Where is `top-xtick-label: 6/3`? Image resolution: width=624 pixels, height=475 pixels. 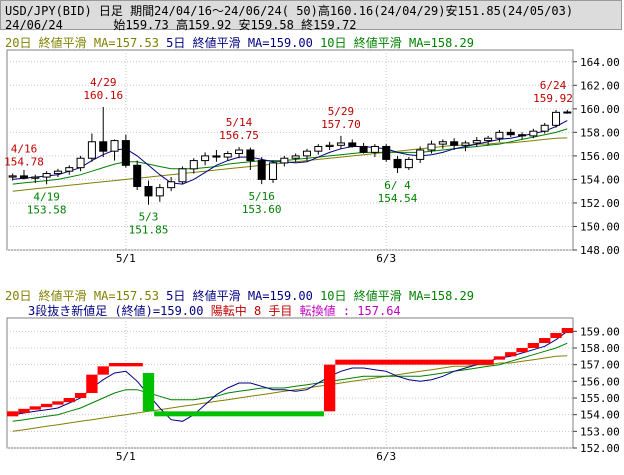 top-xtick-label: 6/3 is located at coordinates (386, 258).